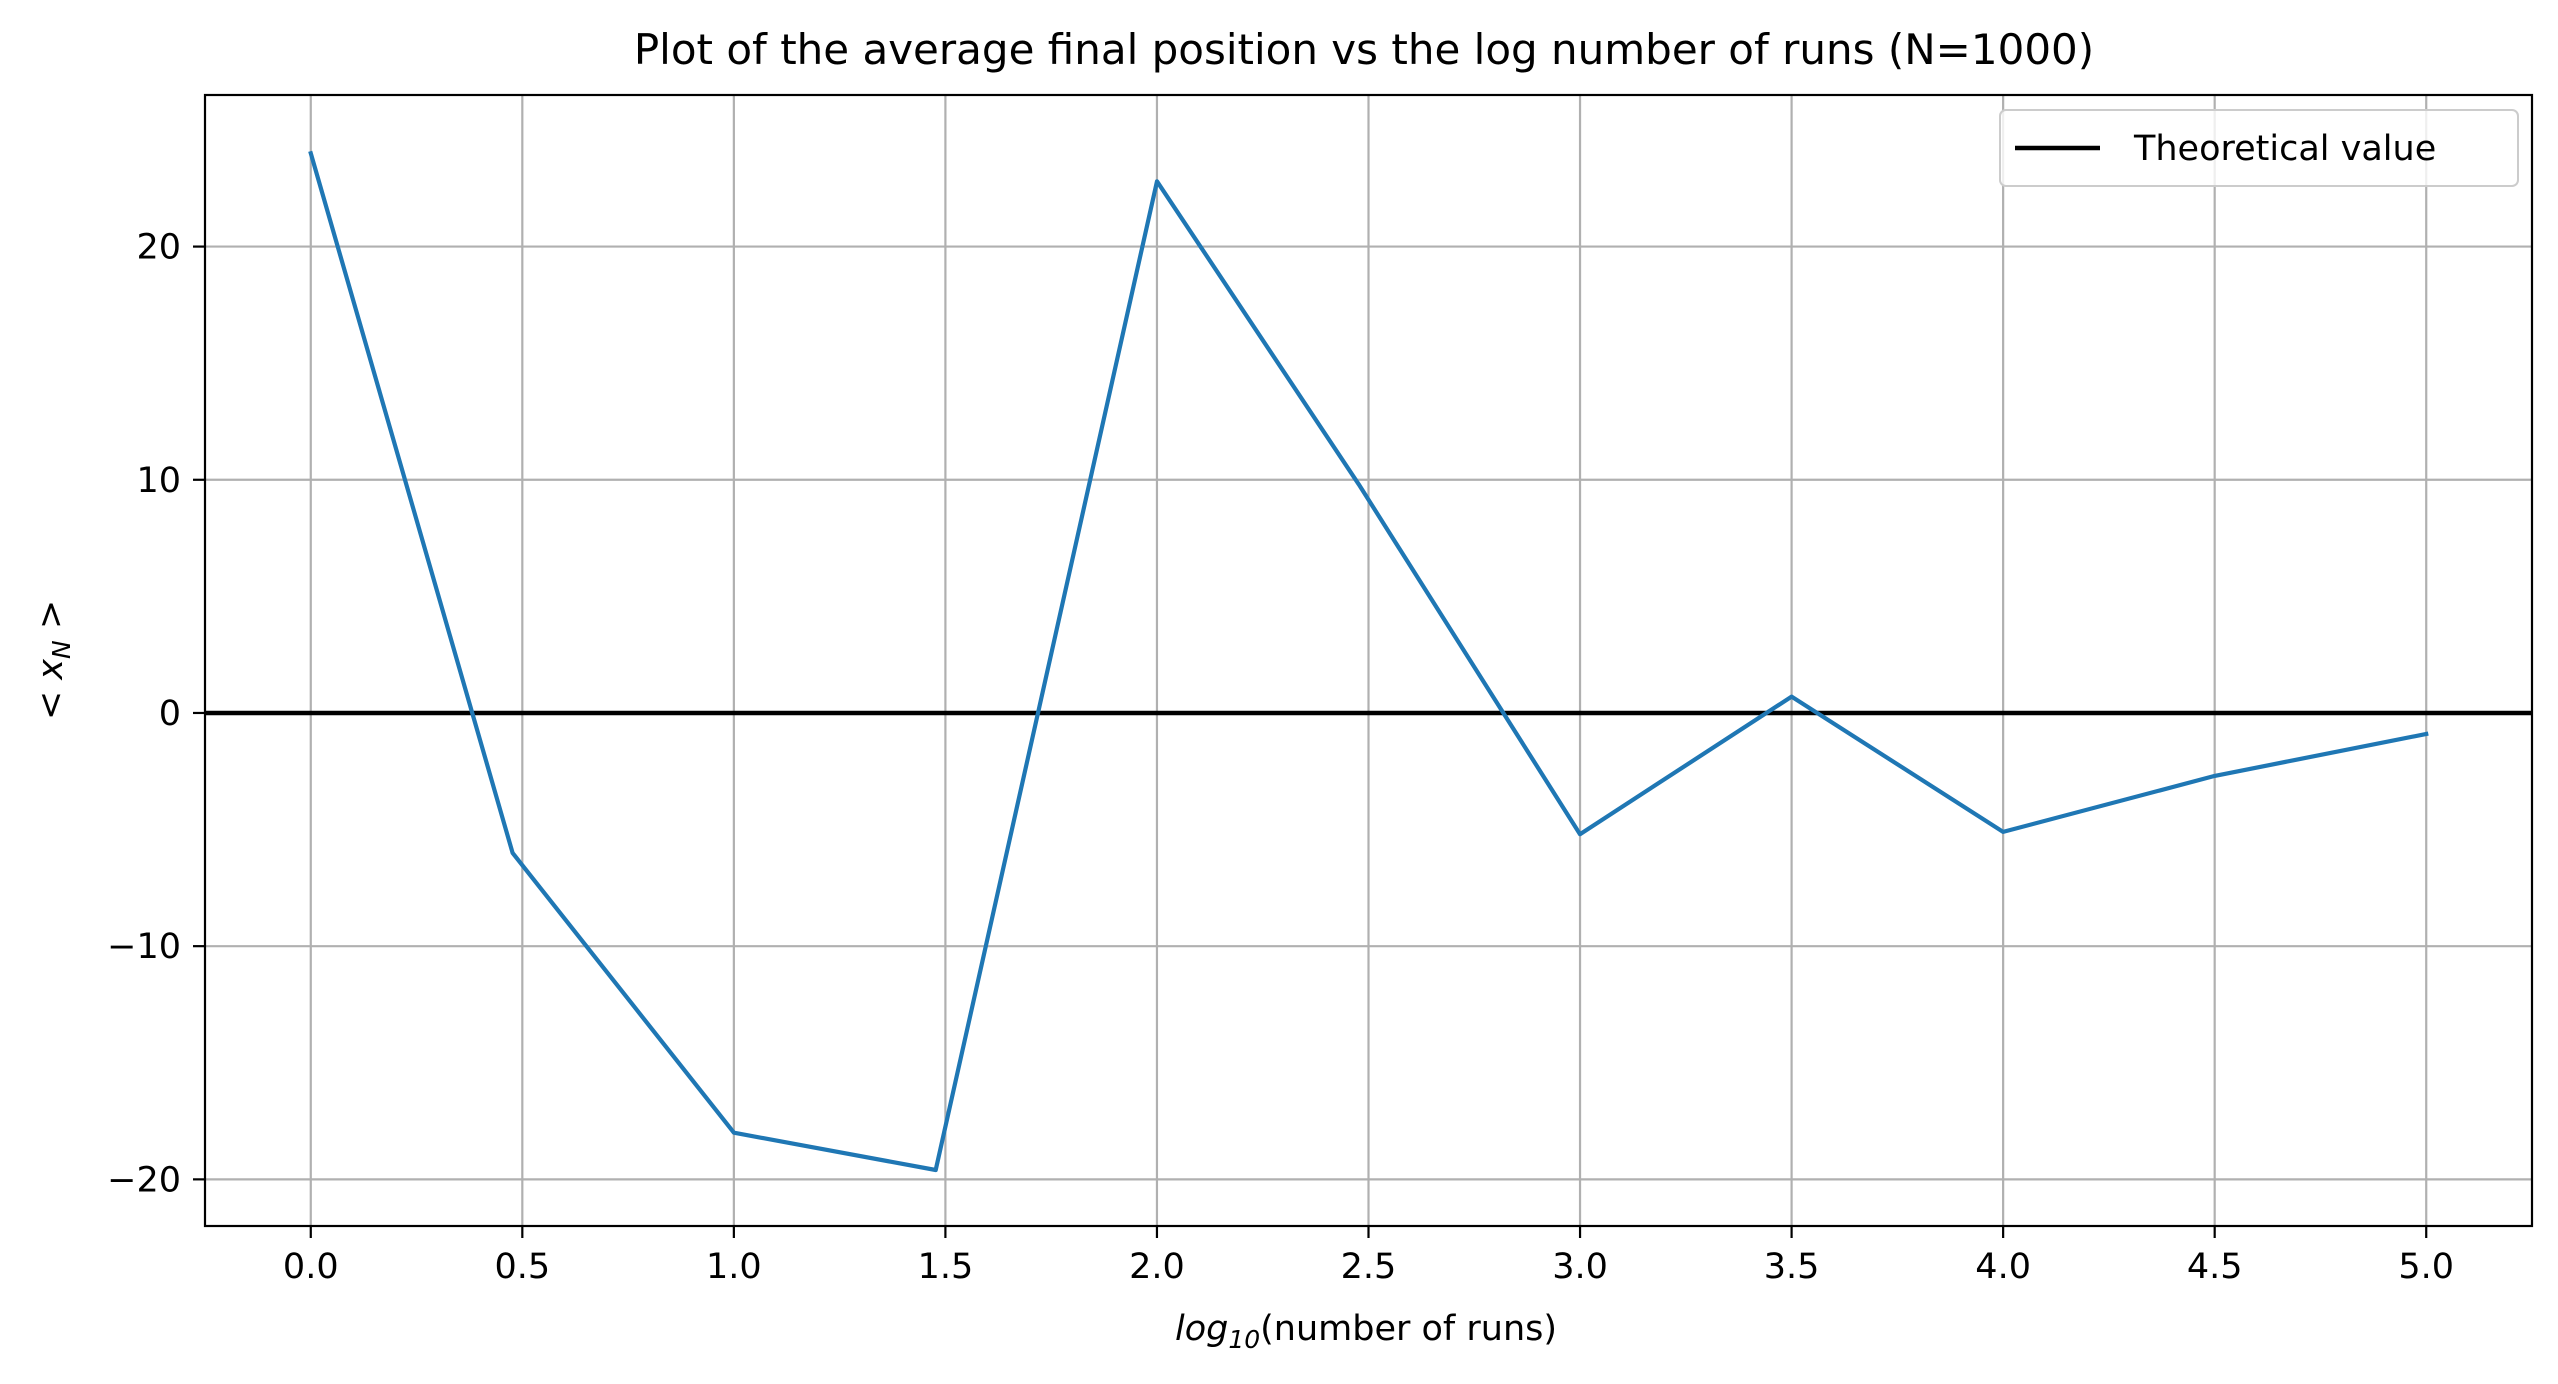  What do you see at coordinates (946, 1267) in the screenshot?
I see `x-tick-label: 1.5` at bounding box center [946, 1267].